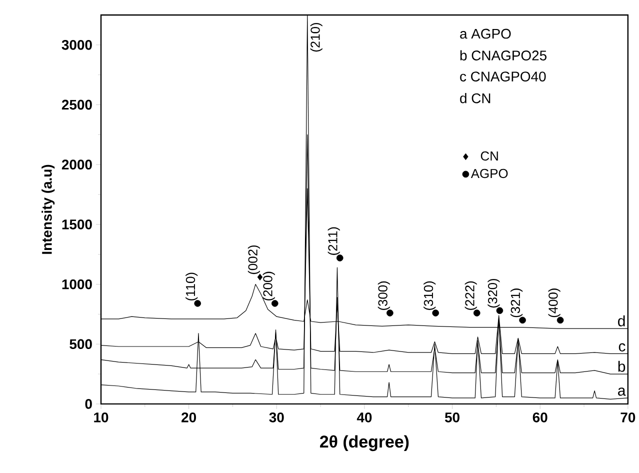 The width and height of the screenshot is (639, 473). I want to click on annotation: (400), so click(554, 303).